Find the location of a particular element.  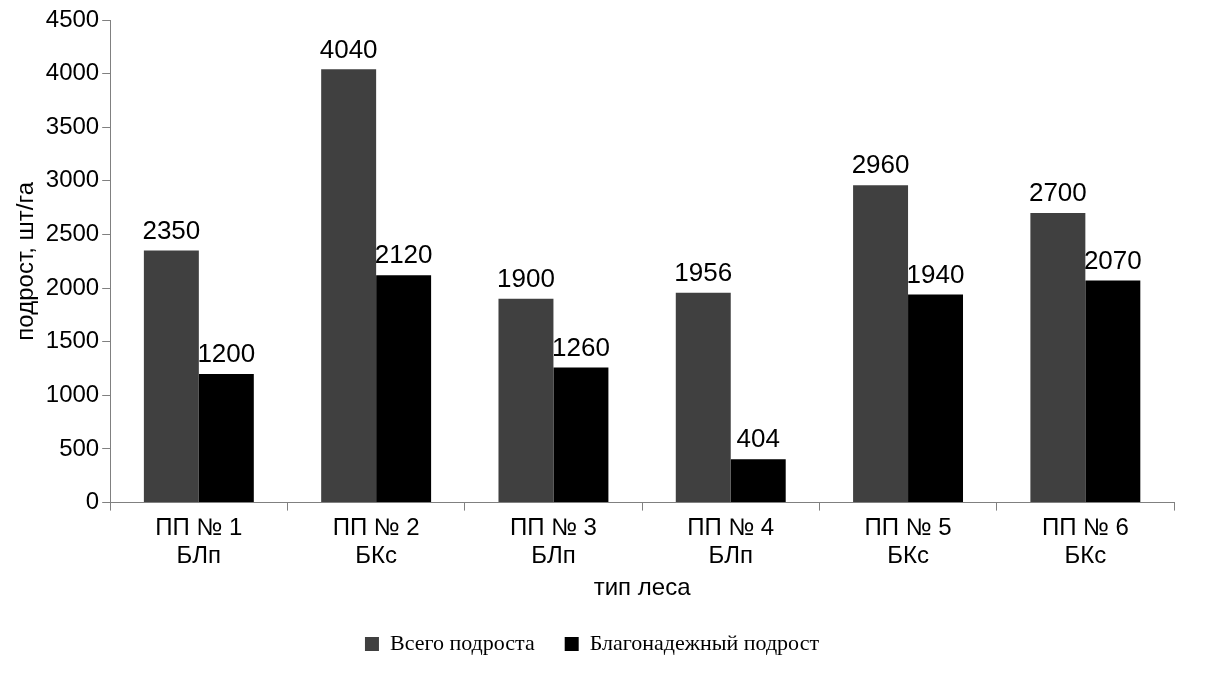

data-label: 2350 is located at coordinates (171, 229).